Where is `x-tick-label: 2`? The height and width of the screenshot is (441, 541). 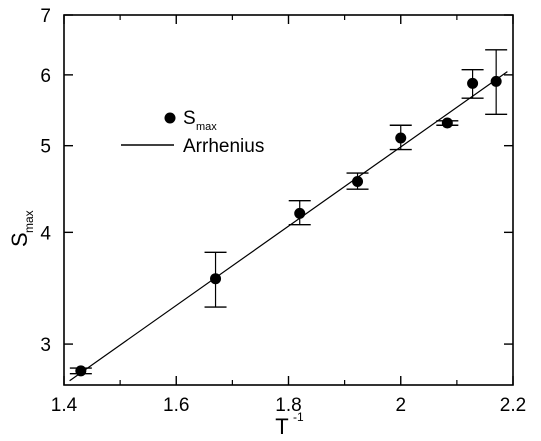
x-tick-label: 2 is located at coordinates (400, 405).